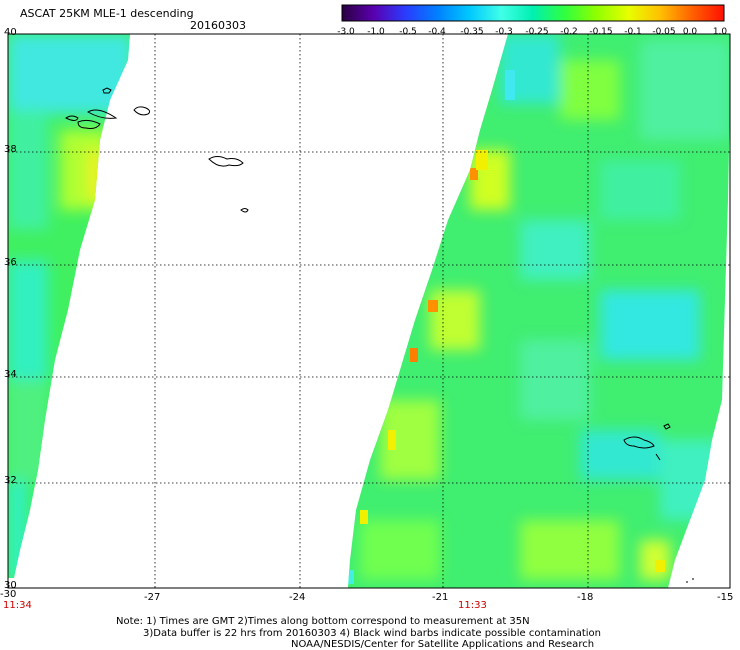 The image size is (740, 650). Describe the element at coordinates (440, 597) in the screenshot. I see `x-tick-label: -21` at that location.